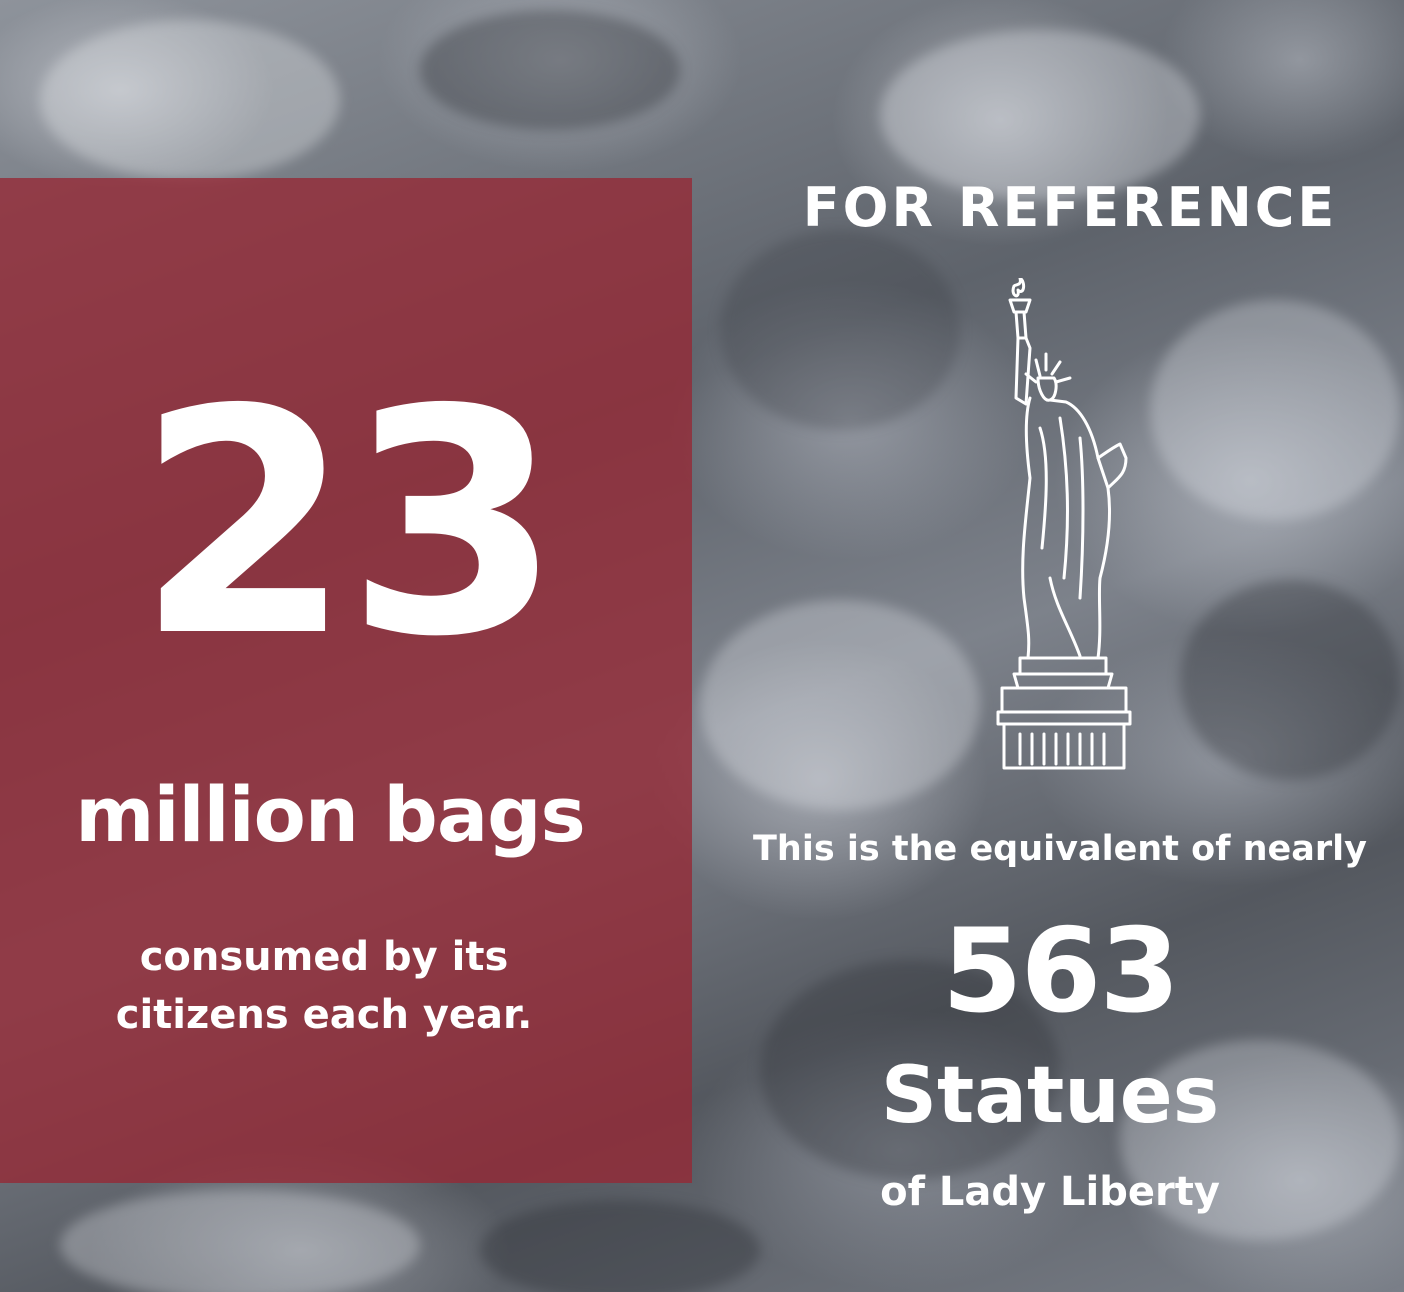 Image resolution: width=1404 pixels, height=1292 pixels. What do you see at coordinates (1070, 207) in the screenshot?
I see `reference-title: FOR REFERENCE` at bounding box center [1070, 207].